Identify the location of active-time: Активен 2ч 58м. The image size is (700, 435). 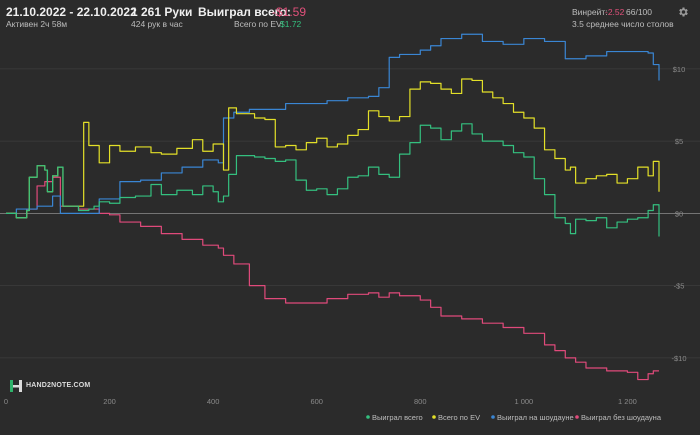
(37, 24).